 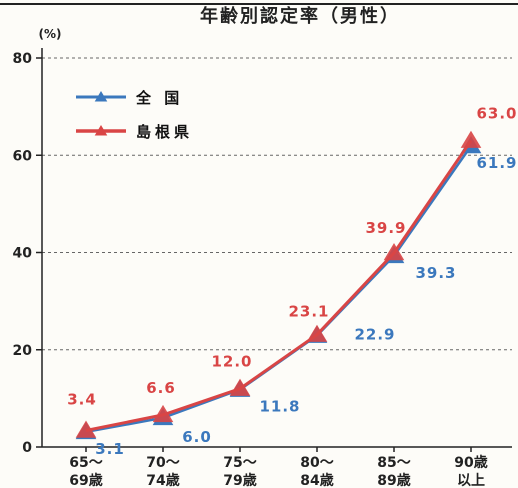 What do you see at coordinates (161, 388) in the screenshot?
I see `data-label-shimane-1: 6.6` at bounding box center [161, 388].